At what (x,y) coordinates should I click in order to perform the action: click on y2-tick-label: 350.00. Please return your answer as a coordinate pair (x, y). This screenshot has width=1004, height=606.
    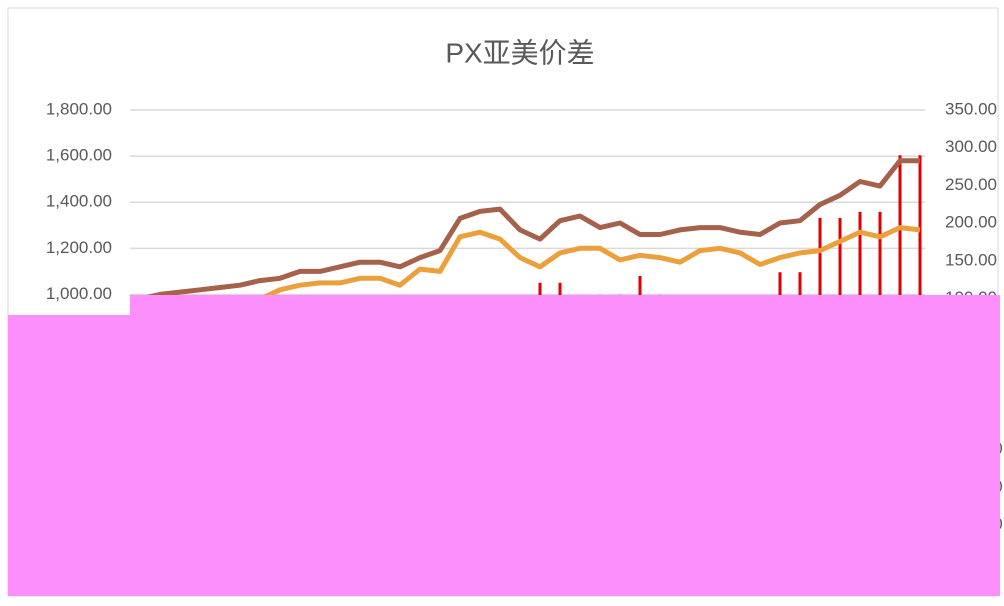
    Looking at the image, I should click on (971, 108).